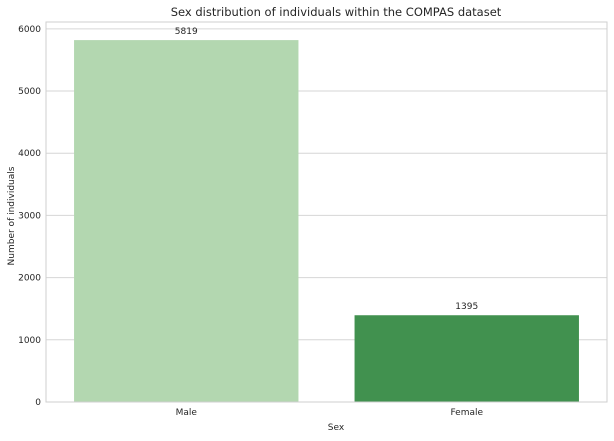 This screenshot has height=441, width=614. I want to click on x-tick-label: Female, so click(466, 413).